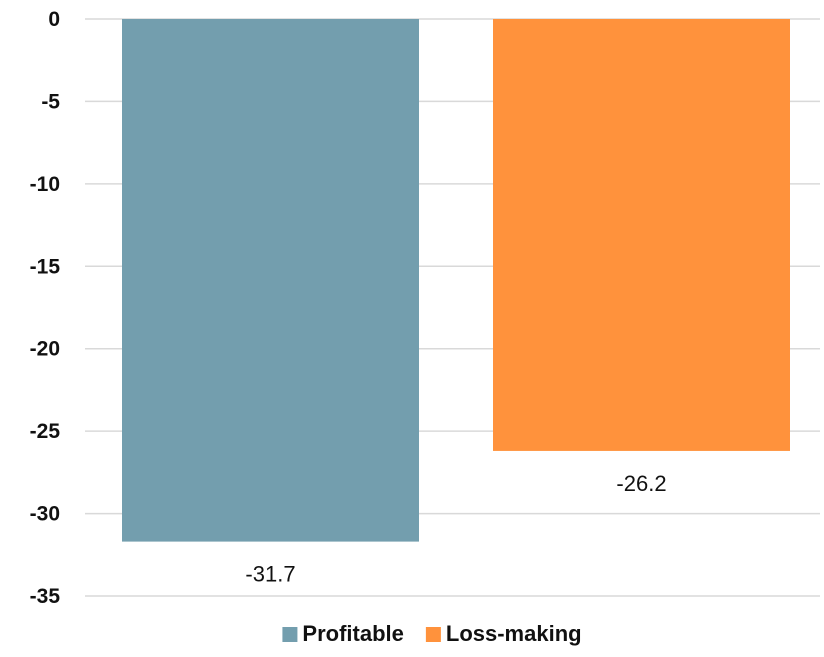 This screenshot has height=657, width=824. What do you see at coordinates (45, 308) in the screenshot?
I see `y-axis-tick-labels: 0 -5 -10 -15 -20 -25 -30 -35` at bounding box center [45, 308].